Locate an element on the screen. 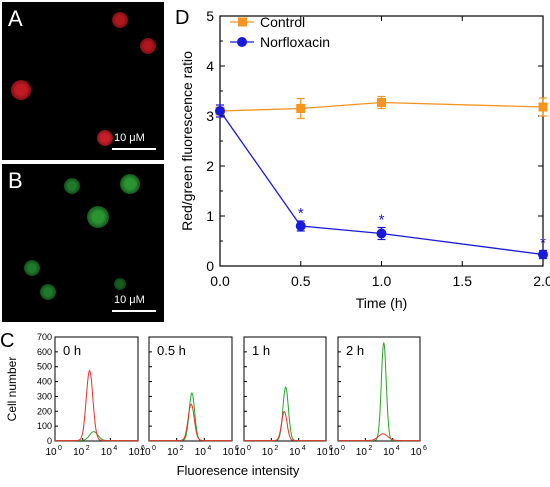 The image size is (550, 487). legend-label: Norfloxacin is located at coordinates (295, 42).